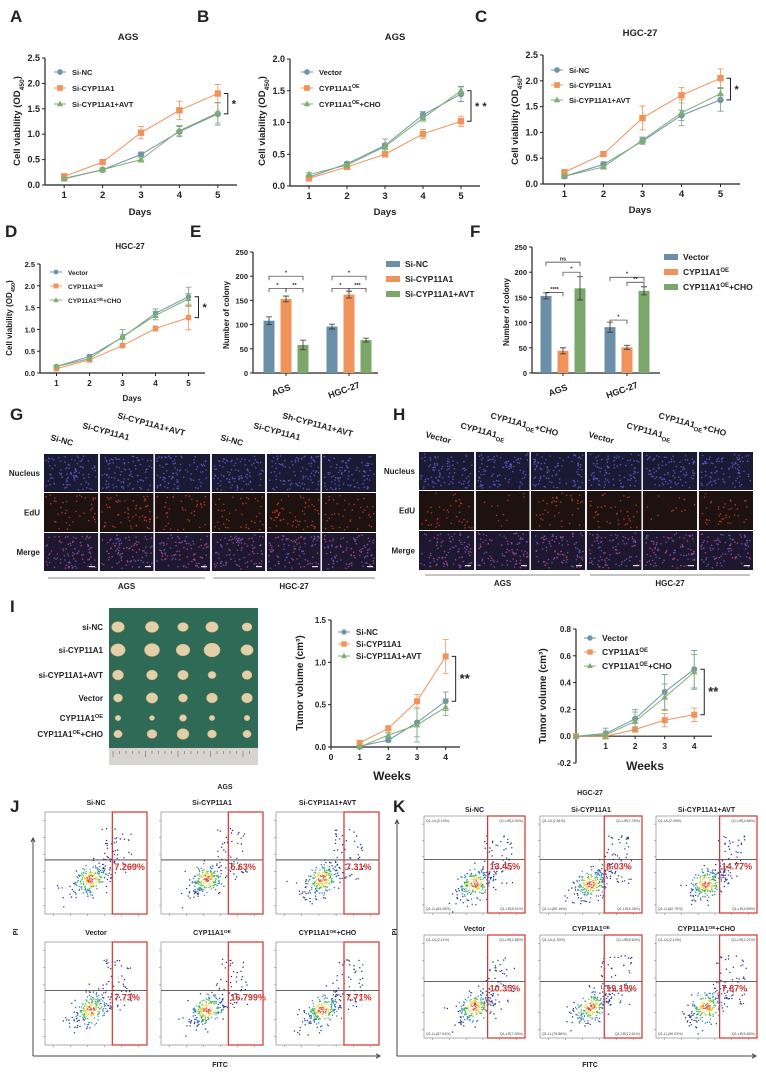 Image resolution: width=766 pixels, height=1078 pixels. I want to click on column-label: Si-CYP11A1, so click(105, 431).